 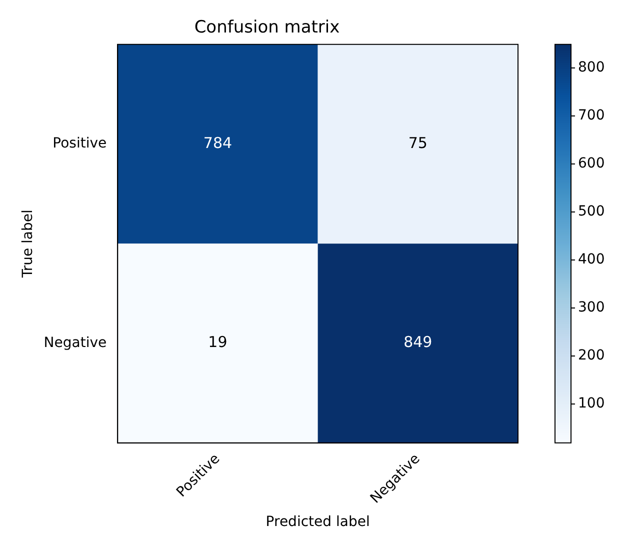 I want to click on data-label: 75, so click(x=418, y=143).